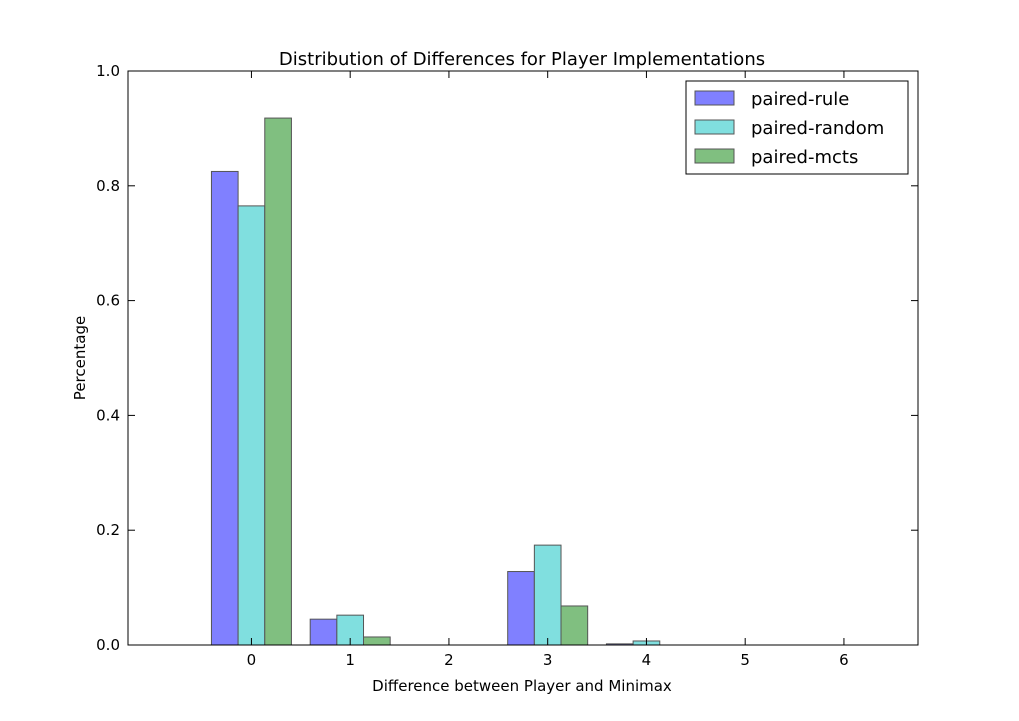  I want to click on y-tick-label: 1.0, so click(108, 71).